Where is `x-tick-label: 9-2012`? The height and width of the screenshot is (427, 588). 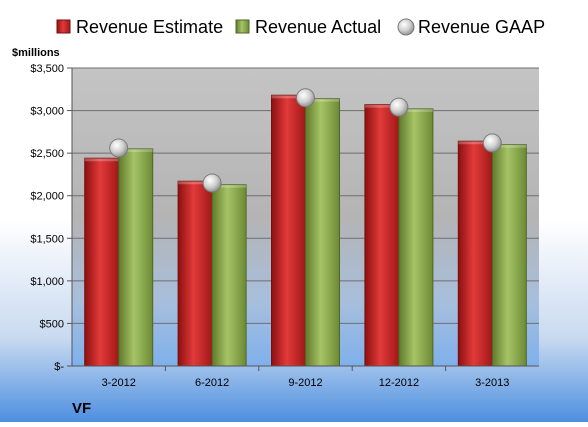 x-tick-label: 9-2012 is located at coordinates (305, 383).